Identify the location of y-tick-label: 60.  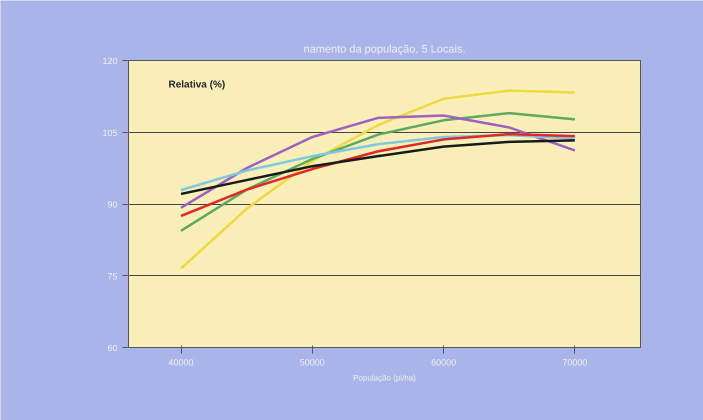
(112, 348).